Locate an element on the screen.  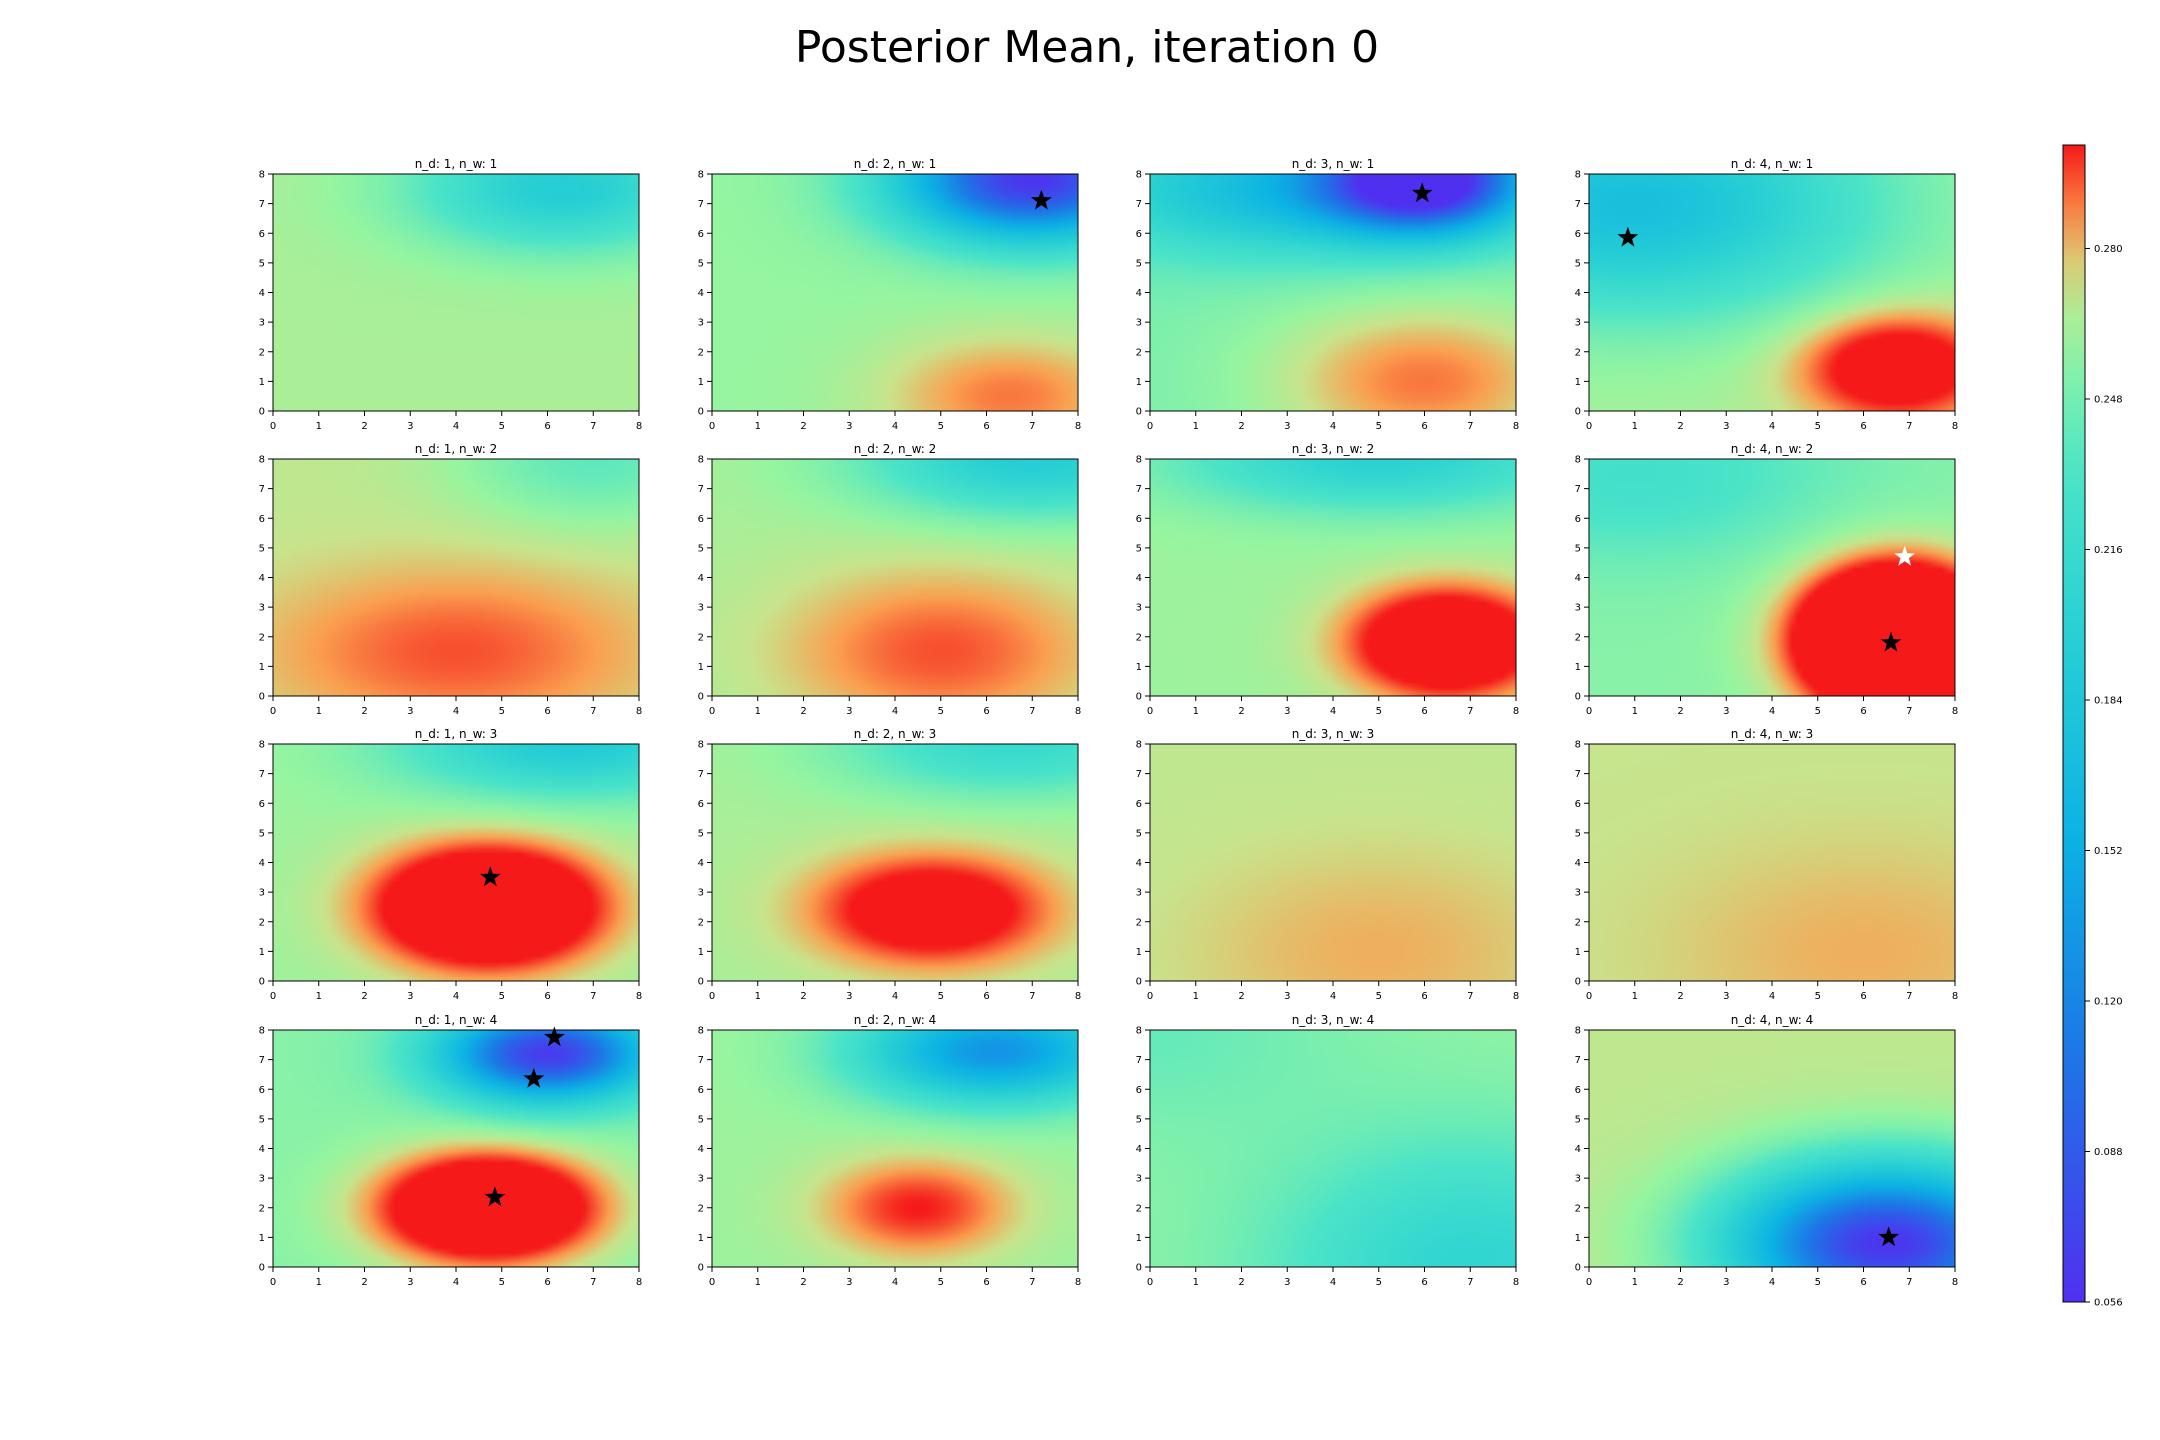
panel-title: n_d: 3, n_w: 4 is located at coordinates (1333, 1020).